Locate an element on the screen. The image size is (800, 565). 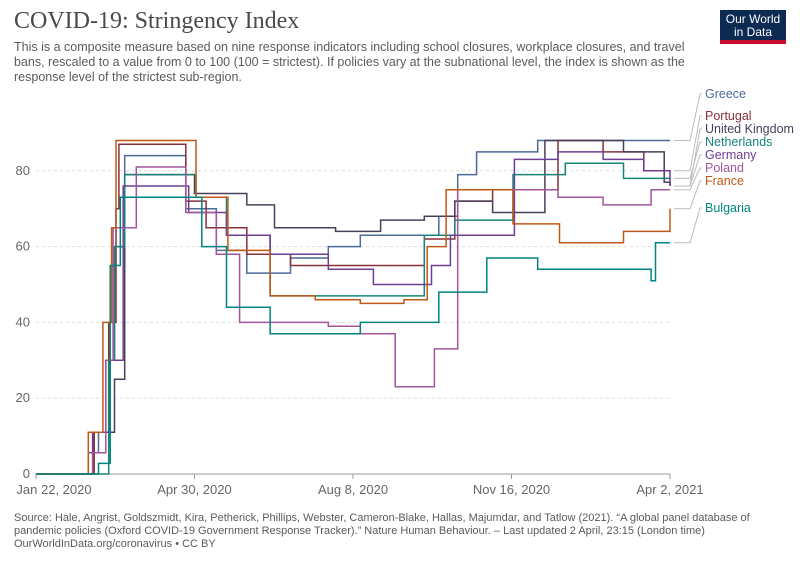
series-label: Bulgaria is located at coordinates (728, 208).